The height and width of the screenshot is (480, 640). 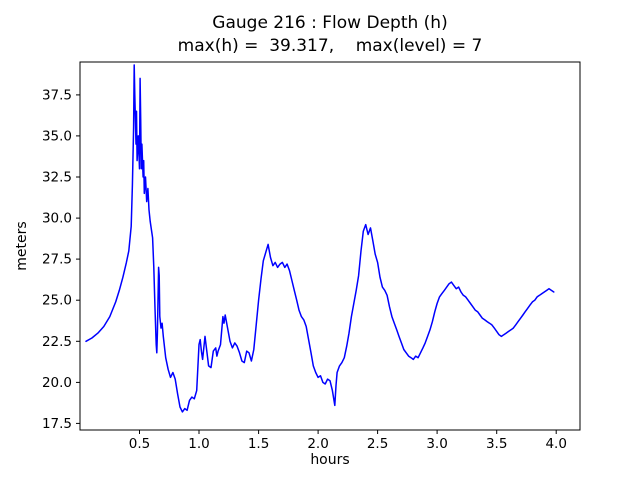 What do you see at coordinates (139, 444) in the screenshot?
I see `x-tick-label: 0.5` at bounding box center [139, 444].